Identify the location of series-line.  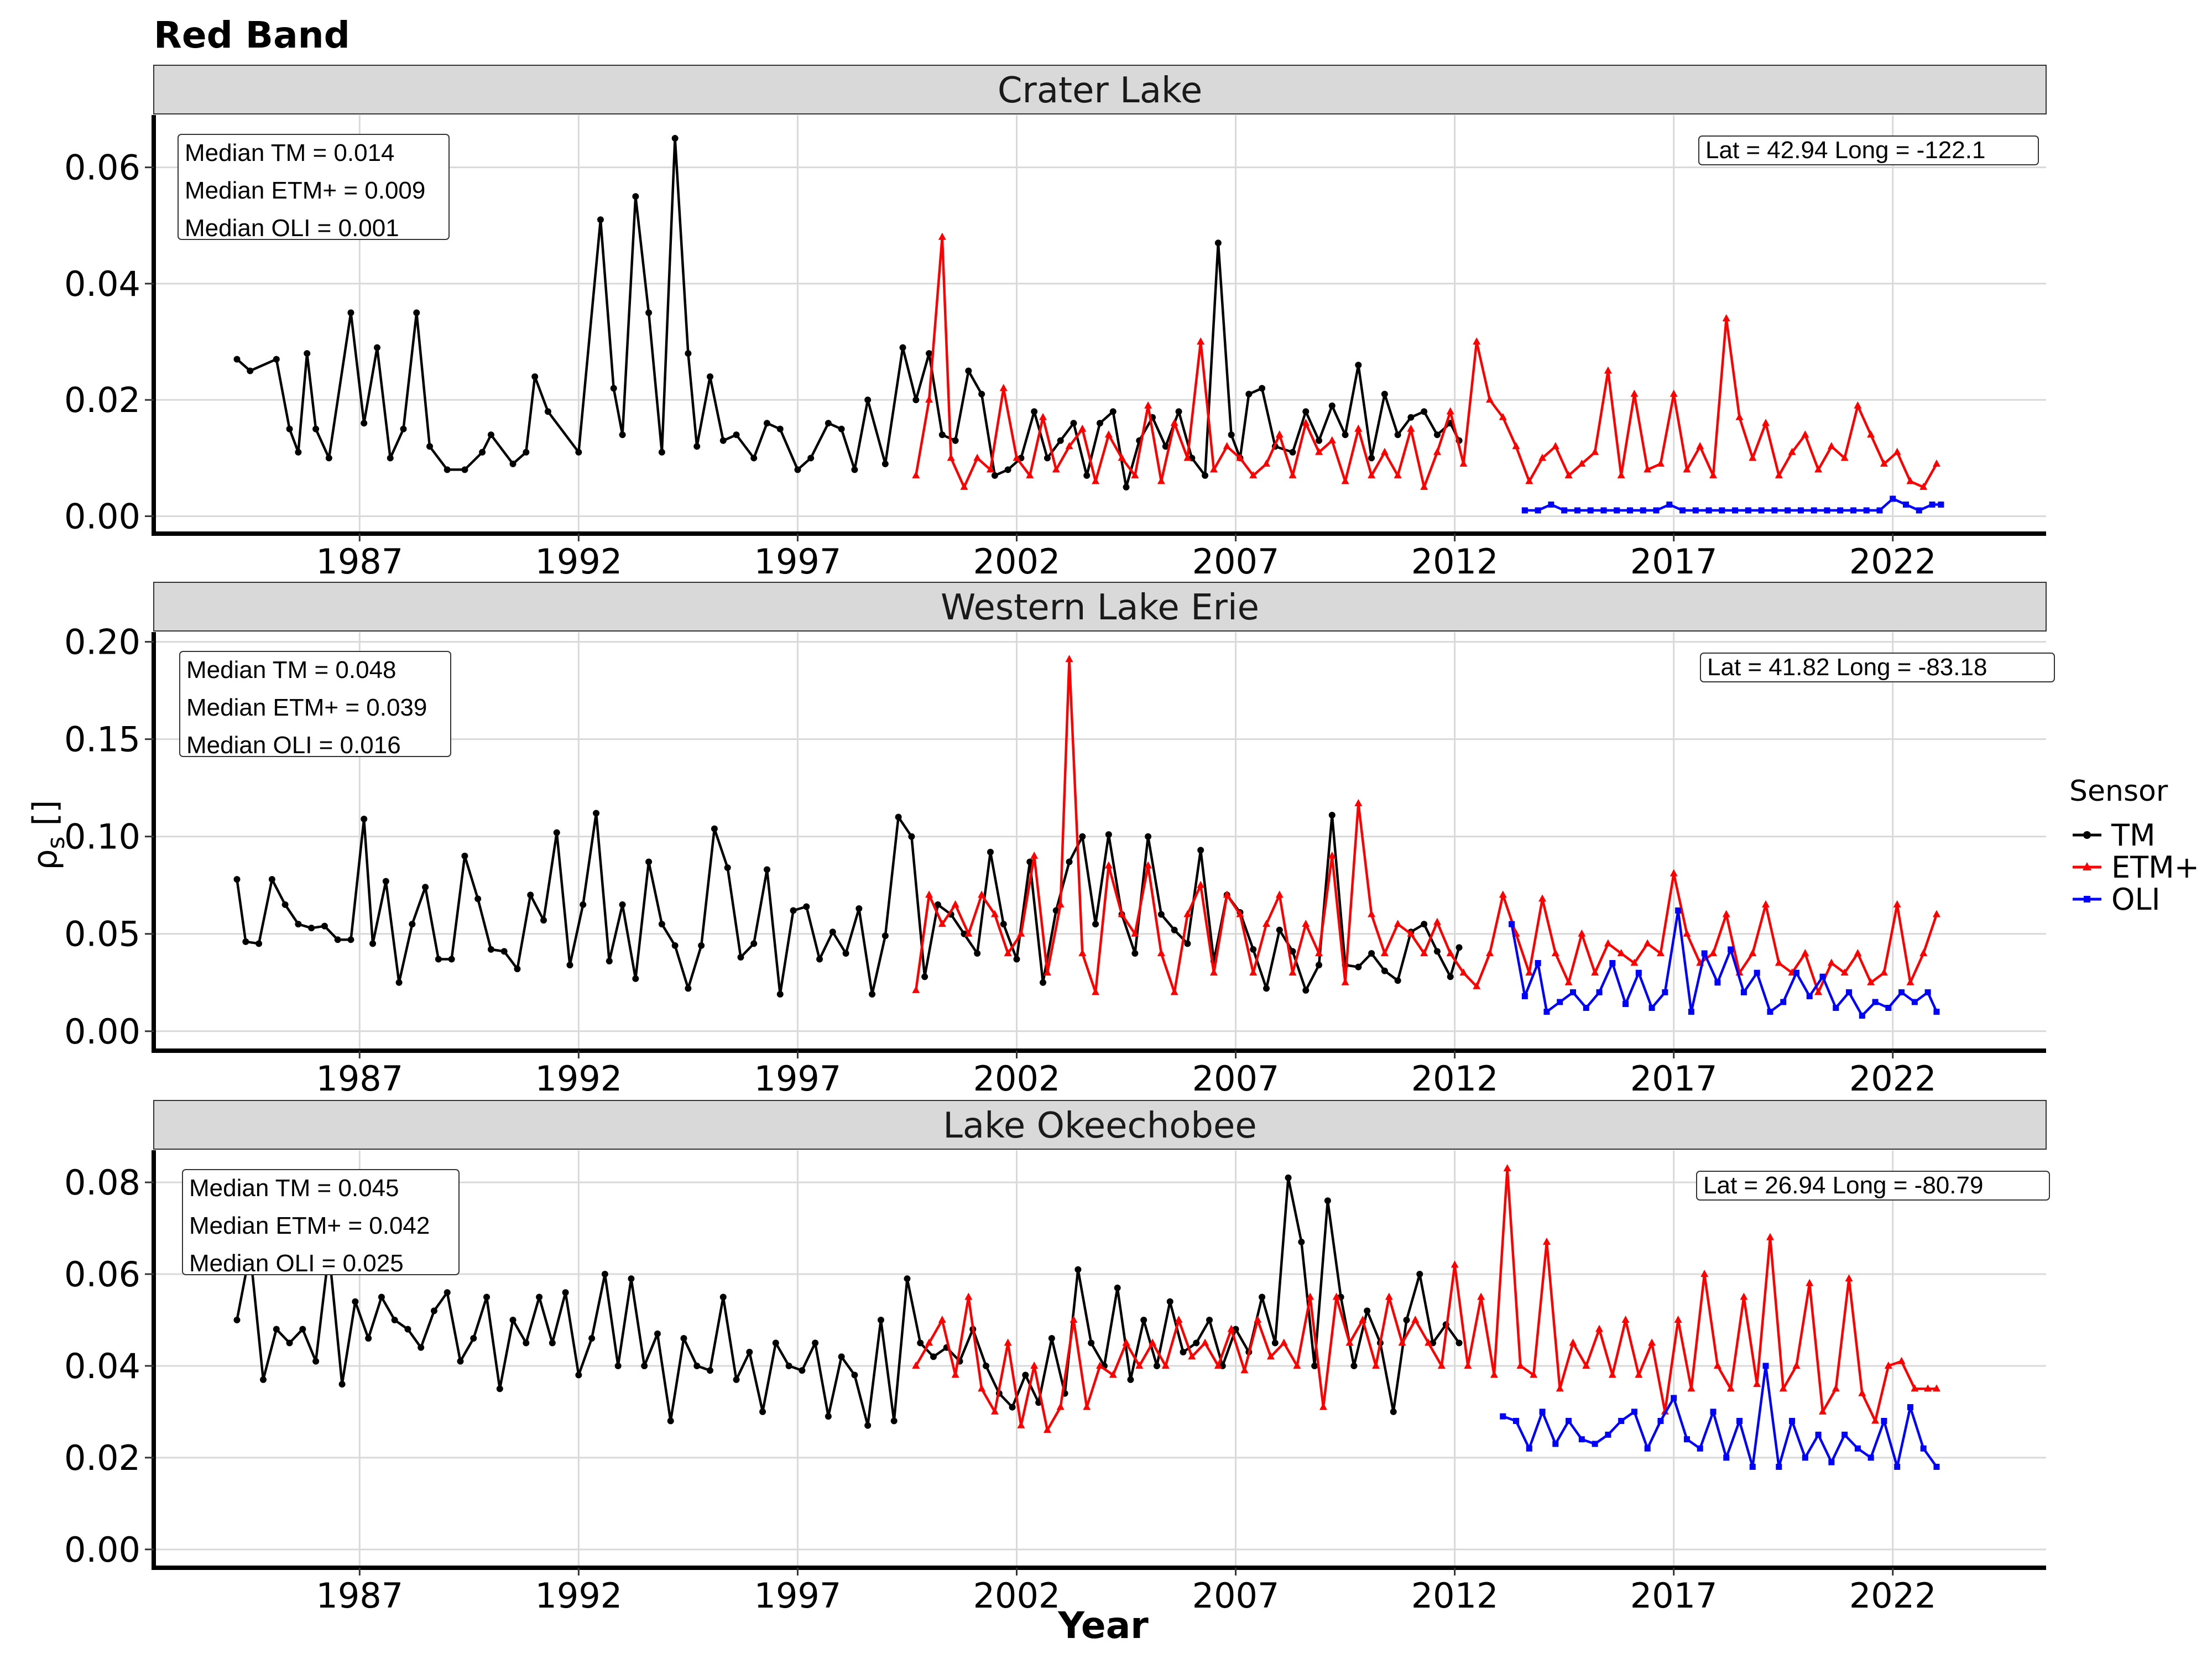
(1721, 1416).